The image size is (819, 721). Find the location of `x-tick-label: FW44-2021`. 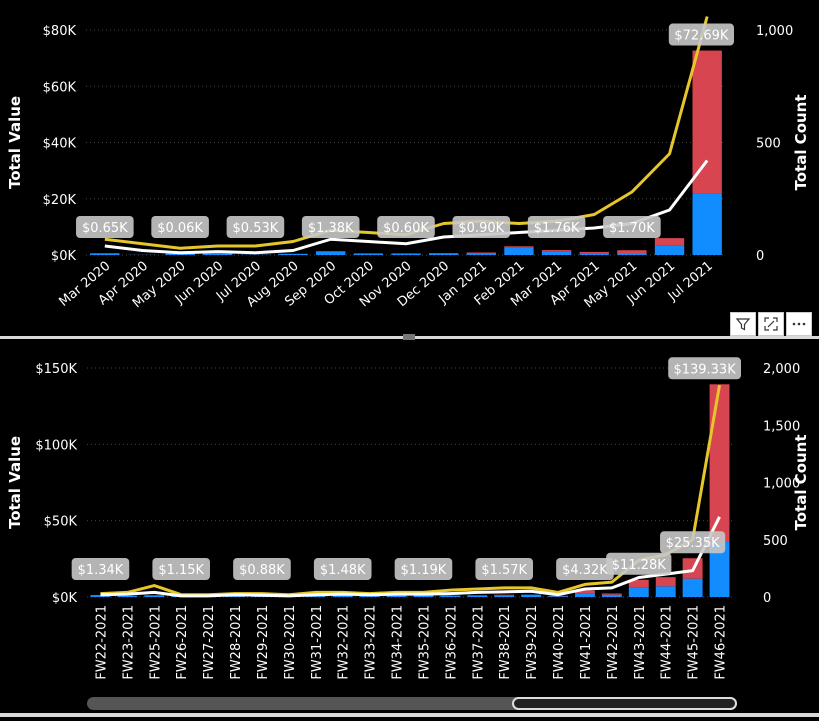

x-tick-label: FW44-2021 is located at coordinates (667, 642).